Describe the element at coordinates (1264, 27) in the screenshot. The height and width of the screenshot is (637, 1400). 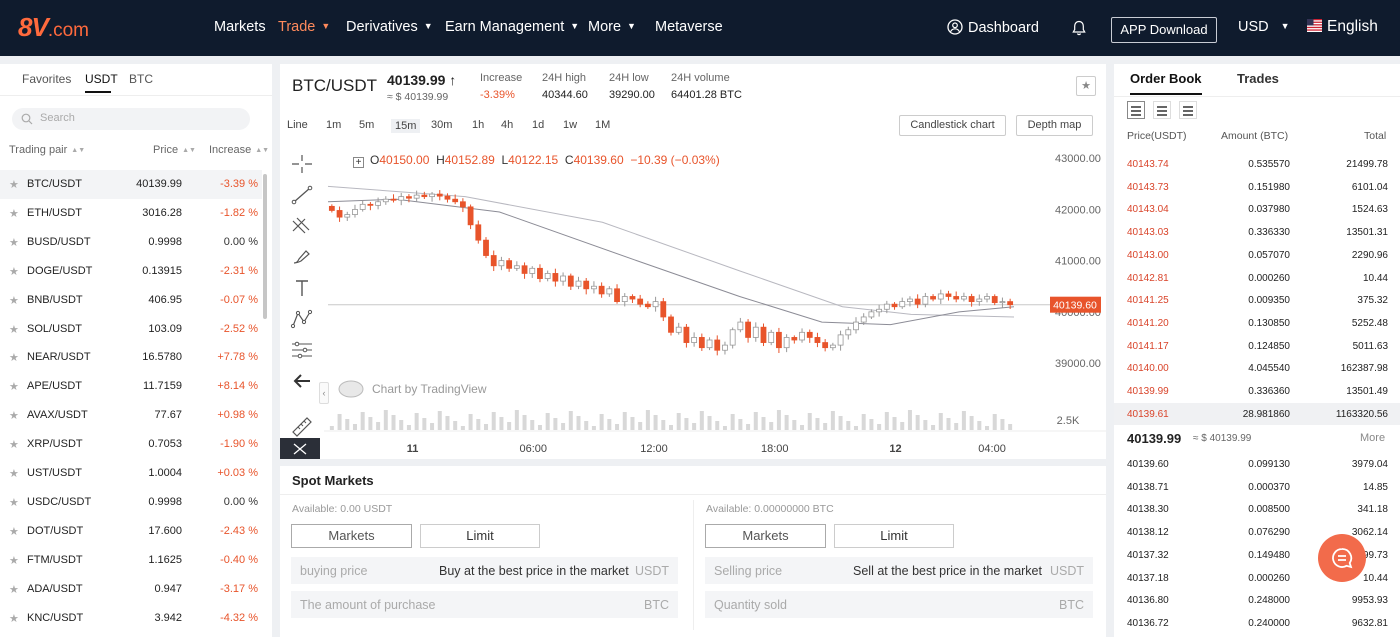
I see `currency-select: USD ▼` at that location.